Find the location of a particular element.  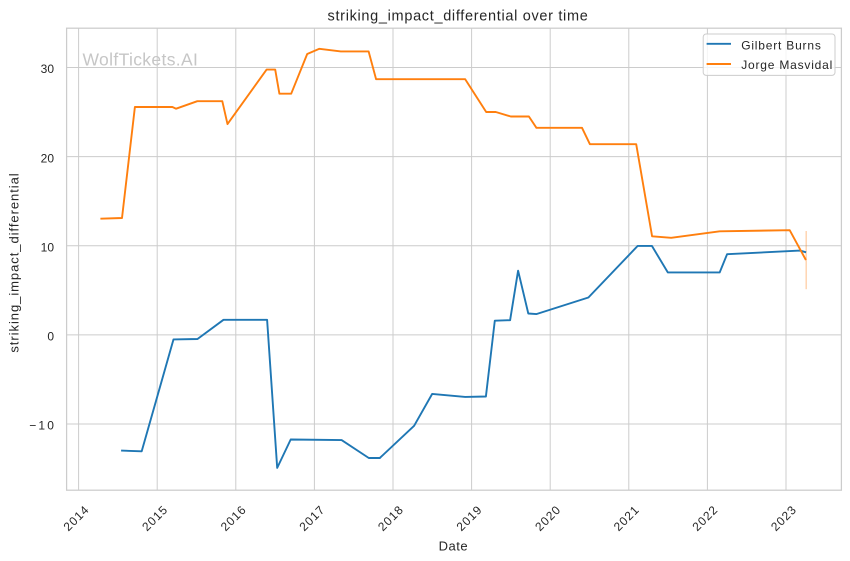

svg-text: −10 is located at coordinates (42, 426).